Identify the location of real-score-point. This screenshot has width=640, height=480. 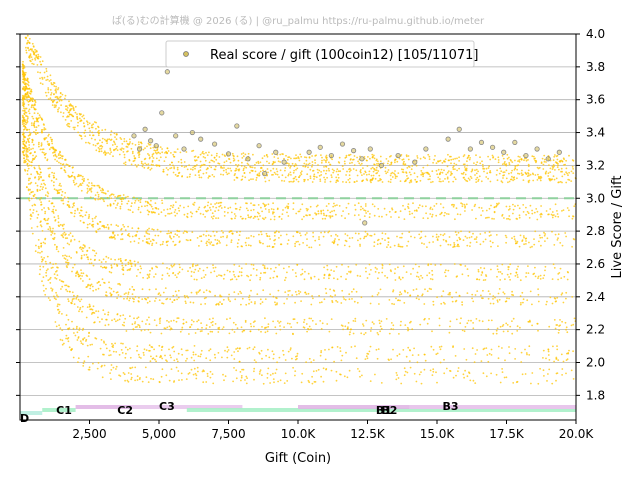
(176, 136).